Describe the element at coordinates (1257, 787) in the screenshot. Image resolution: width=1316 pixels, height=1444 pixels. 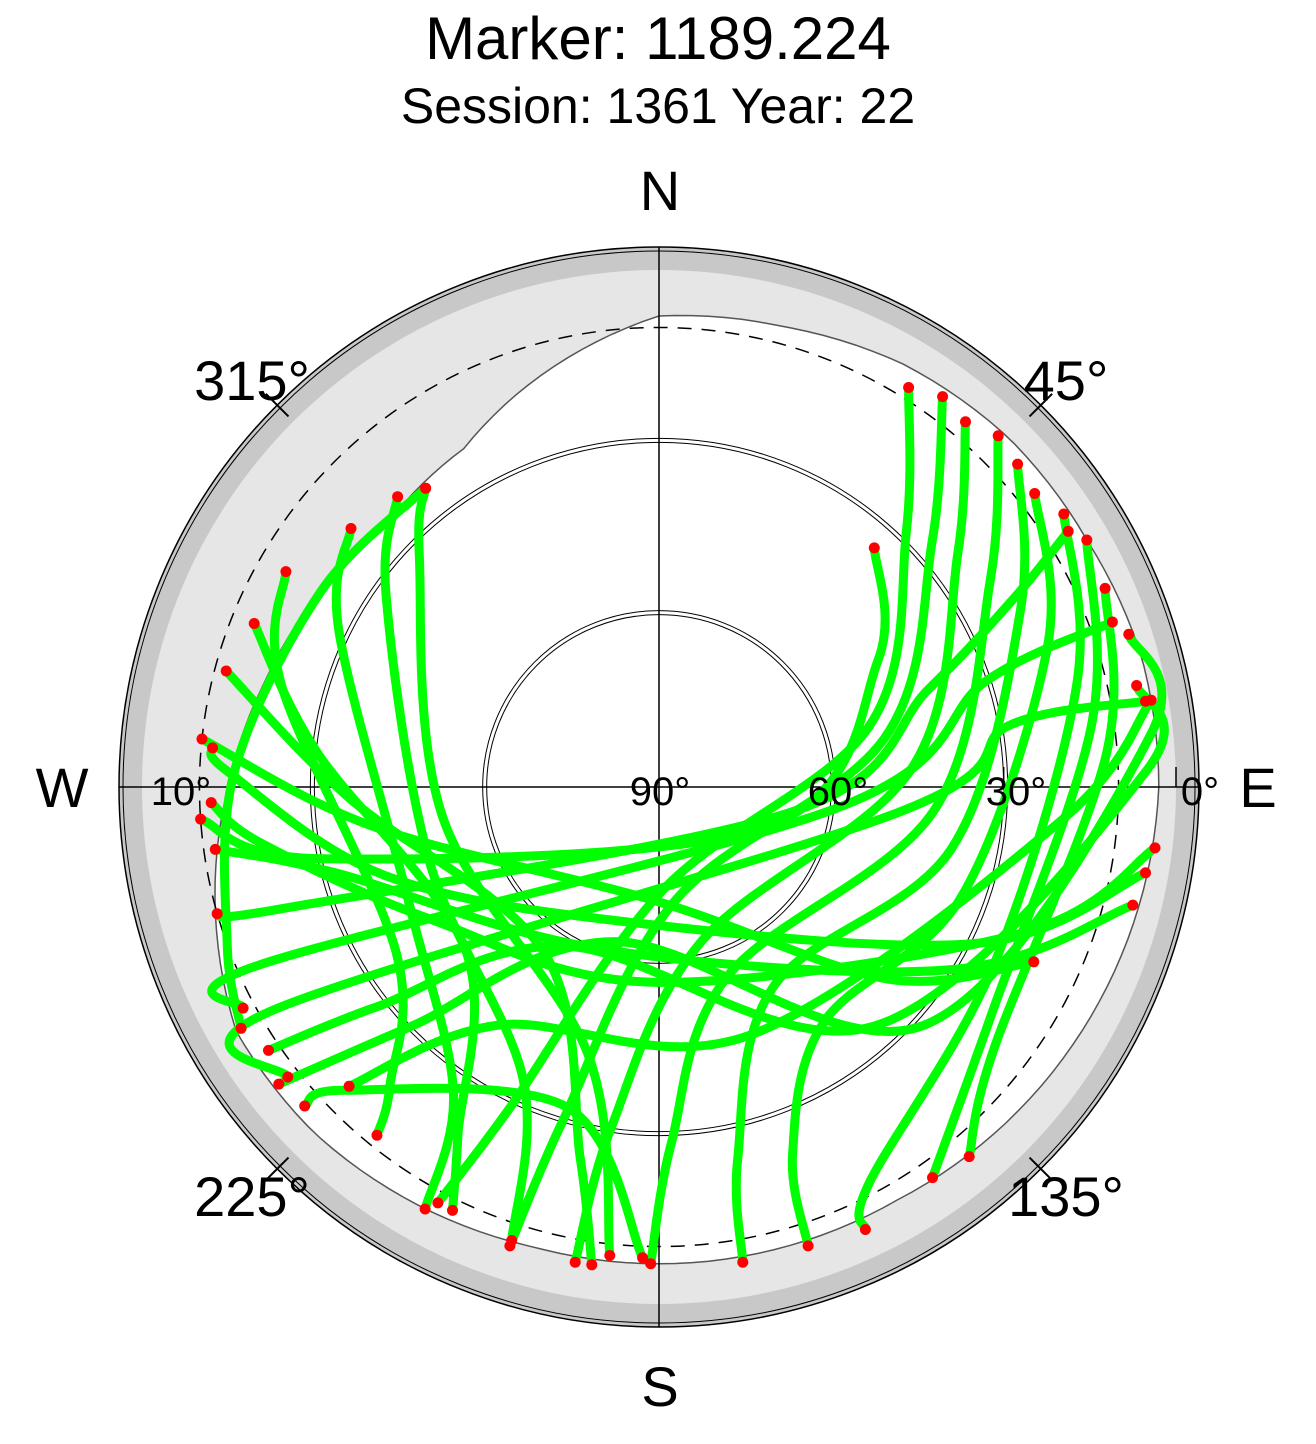
I see `compass-label-east: E` at that location.